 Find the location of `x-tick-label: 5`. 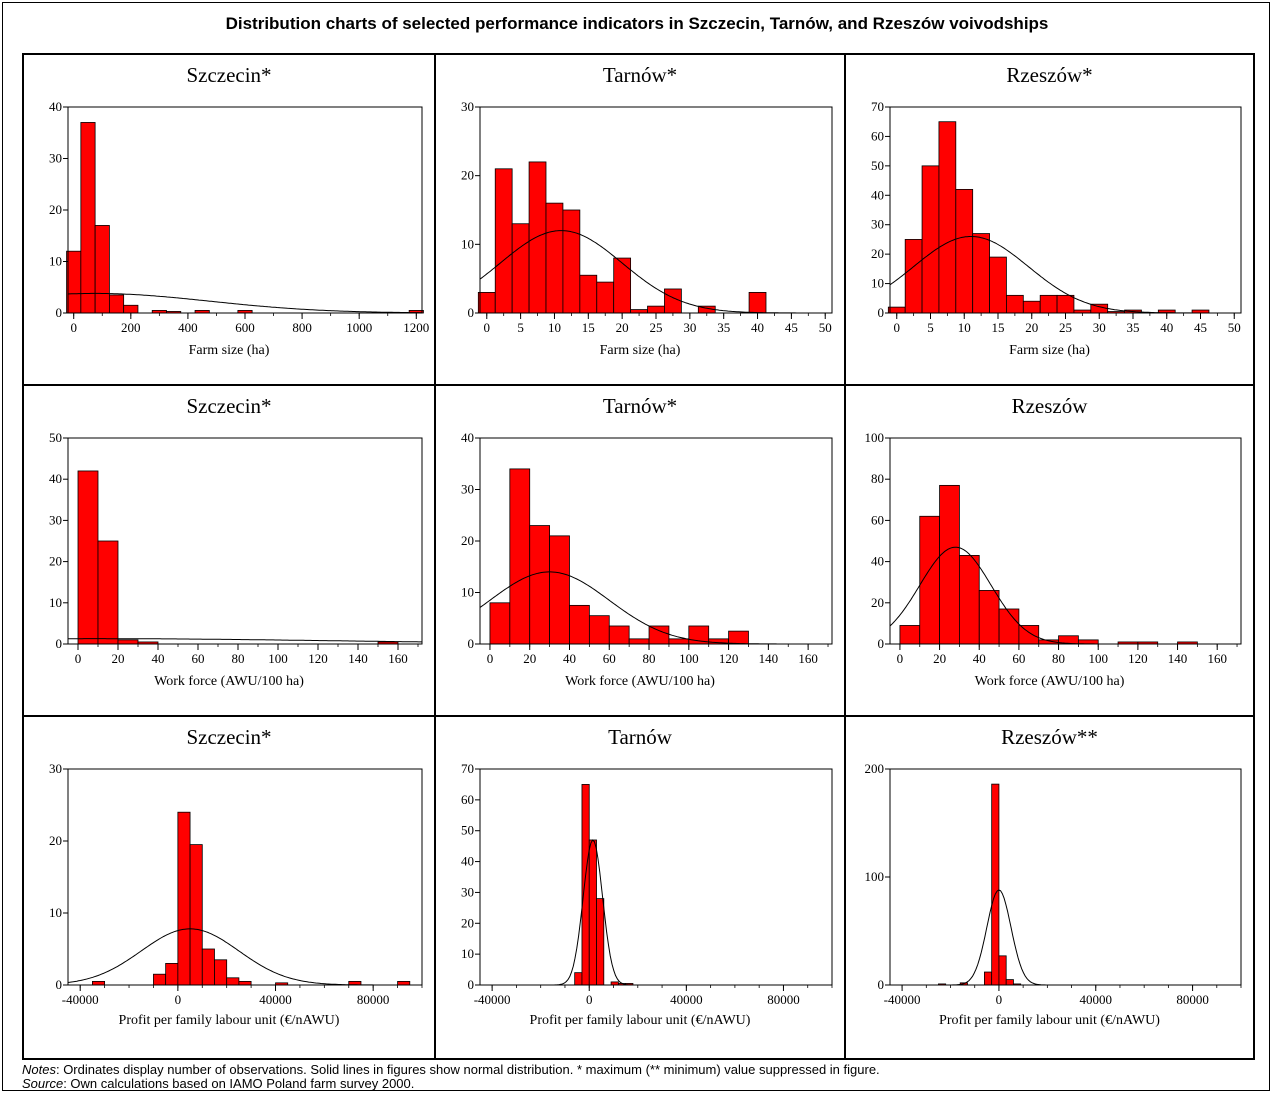

x-tick-label: 5 is located at coordinates (520, 327).